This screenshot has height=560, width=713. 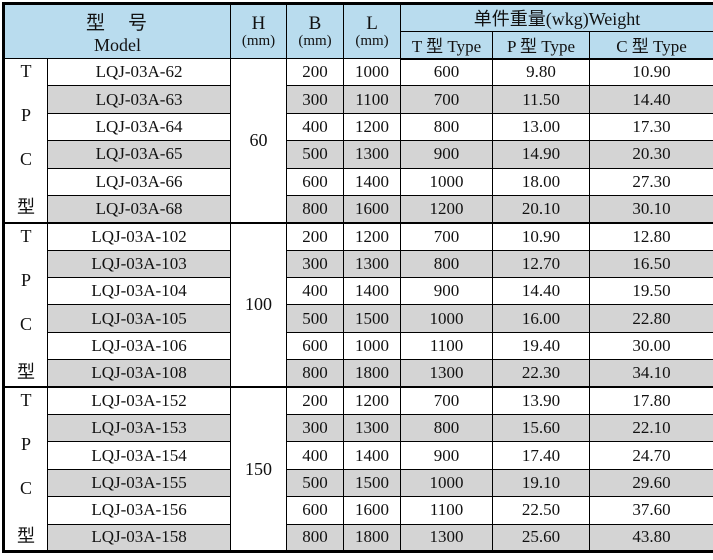 I want to click on l-cell: 1100, so click(x=372, y=99).